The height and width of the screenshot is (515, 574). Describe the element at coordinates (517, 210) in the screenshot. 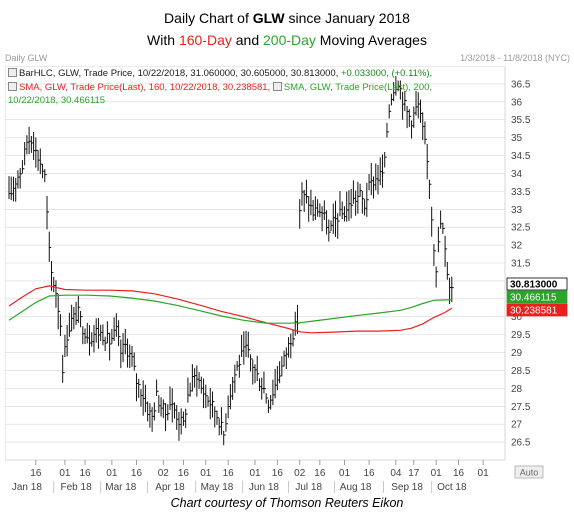

I see `y-tick-label: 33` at that location.